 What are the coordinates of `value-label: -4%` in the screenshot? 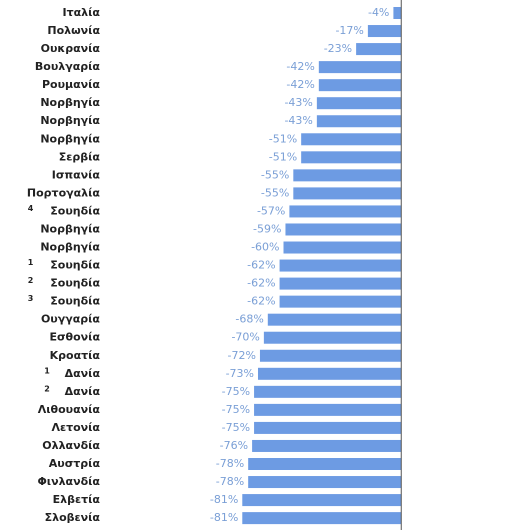 It's located at (378, 12).